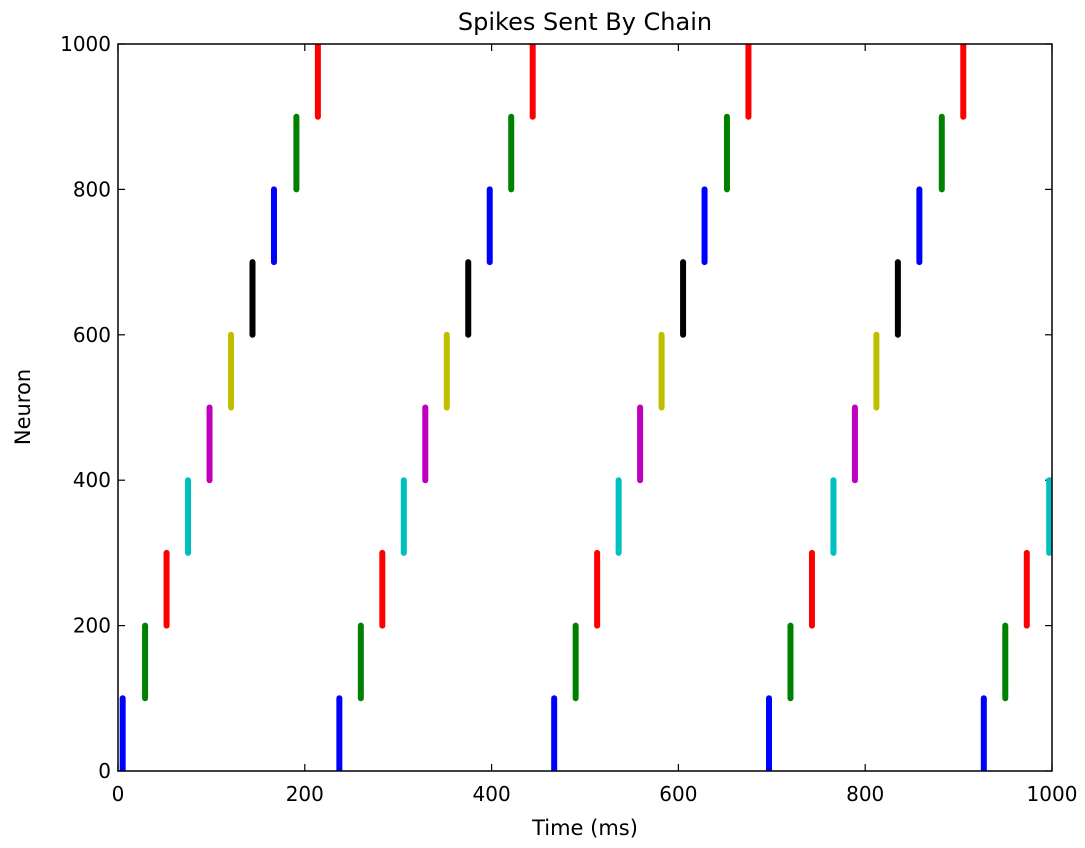 The image size is (1085, 848). I want to click on x-axis-label: Time (ms), so click(584, 828).